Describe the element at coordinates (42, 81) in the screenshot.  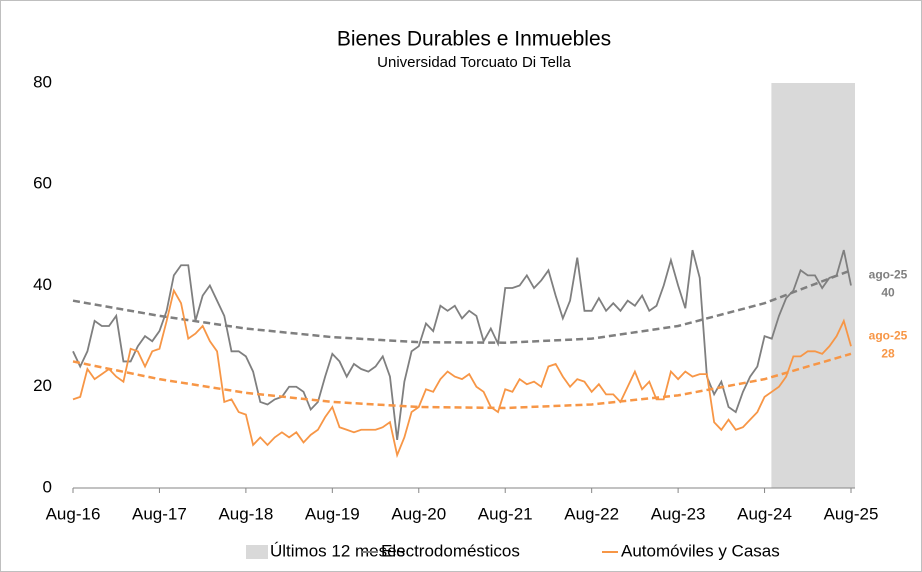
I see `y-tick-label: 80` at that location.